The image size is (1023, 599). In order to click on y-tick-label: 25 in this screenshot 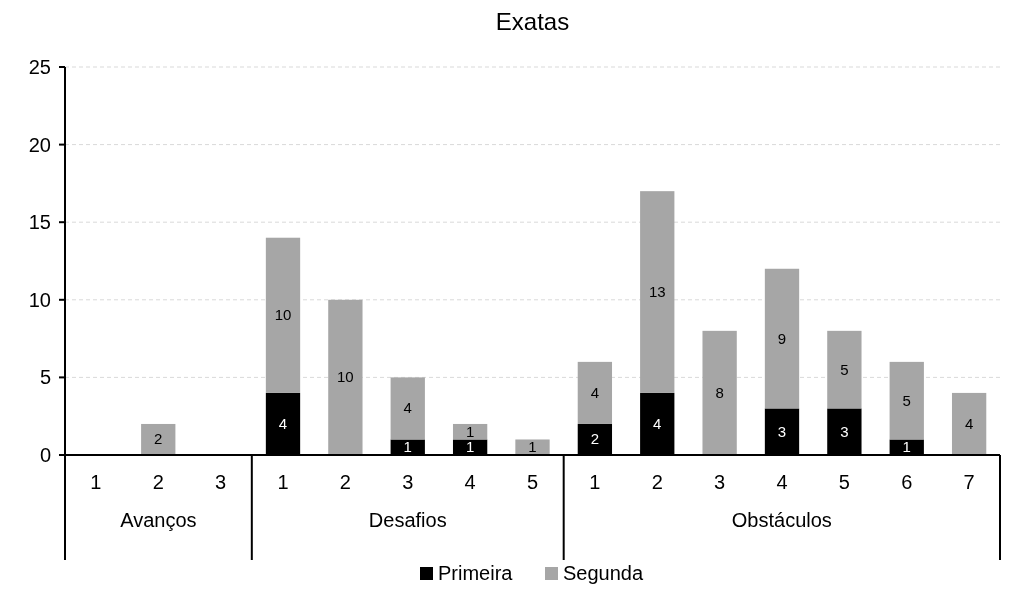, I will do `click(39, 67)`.